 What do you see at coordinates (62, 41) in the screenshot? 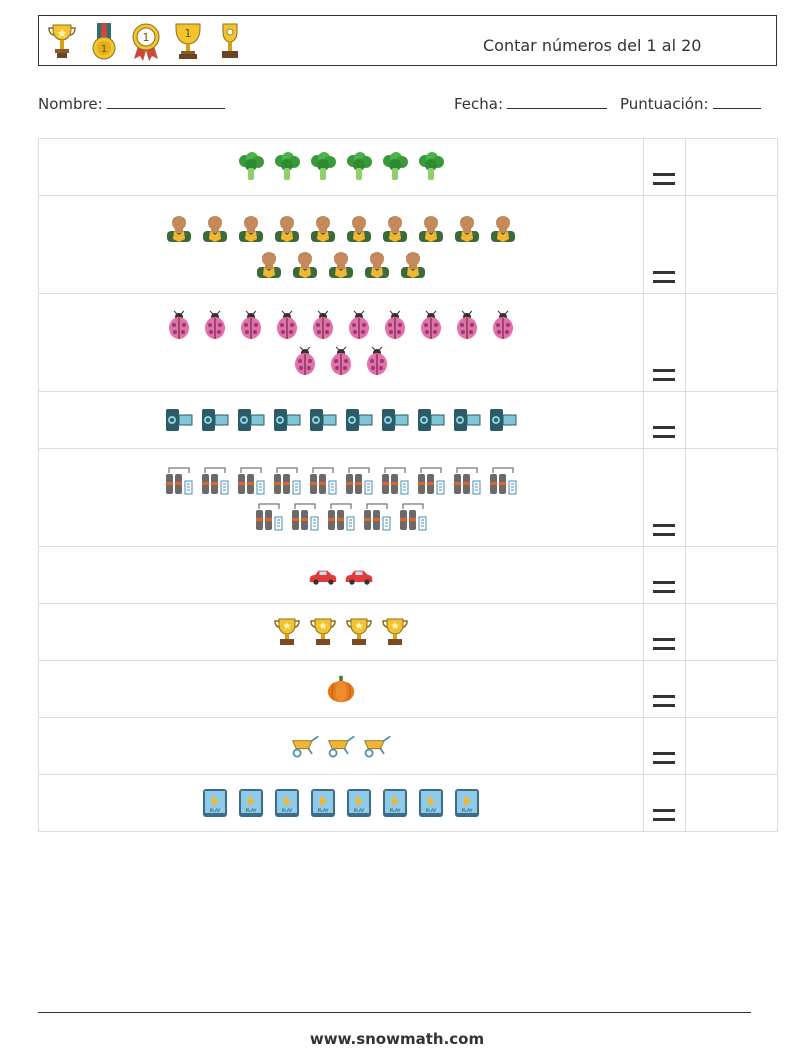
I see `trophy-cup-icon` at bounding box center [62, 41].